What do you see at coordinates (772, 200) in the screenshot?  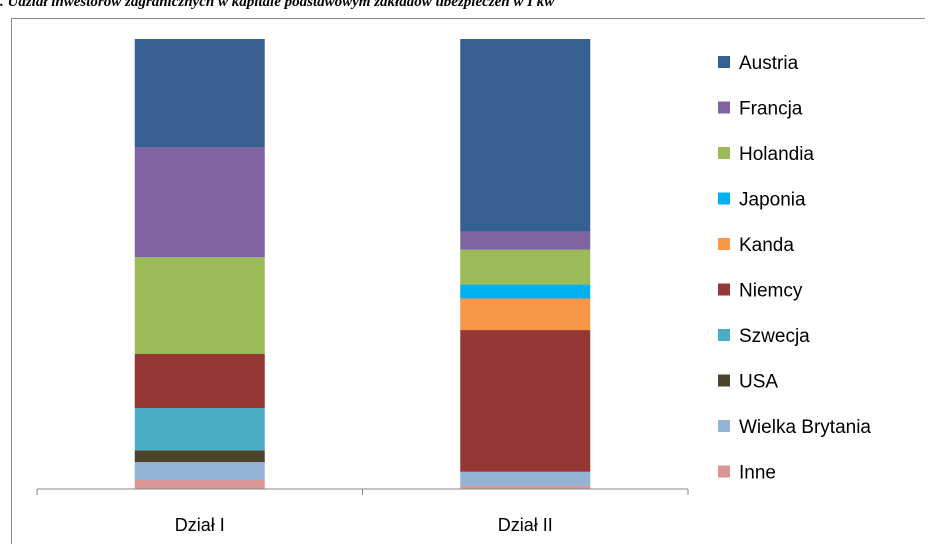 I see `legend-label: Japonia` at bounding box center [772, 200].